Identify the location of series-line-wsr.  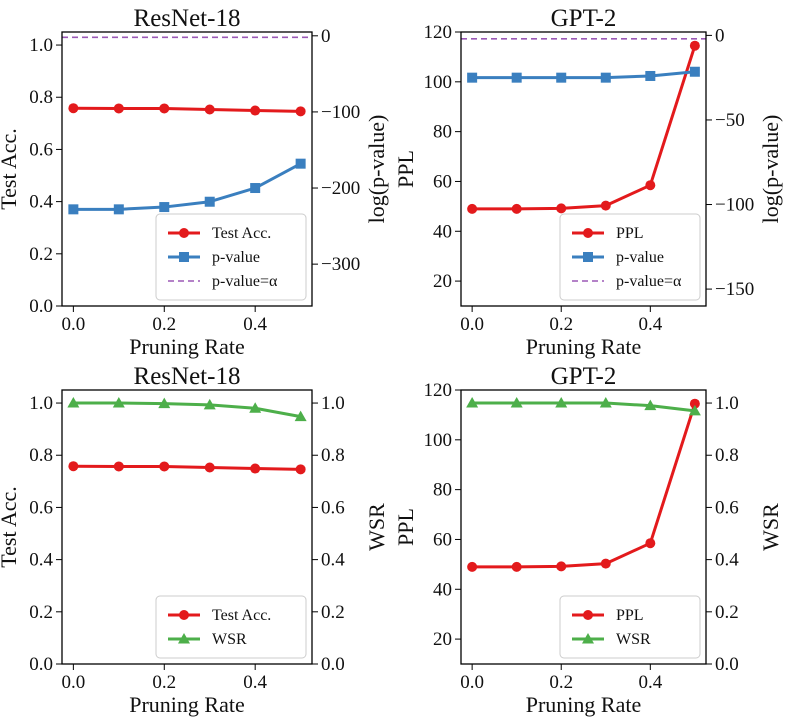
(187, 410).